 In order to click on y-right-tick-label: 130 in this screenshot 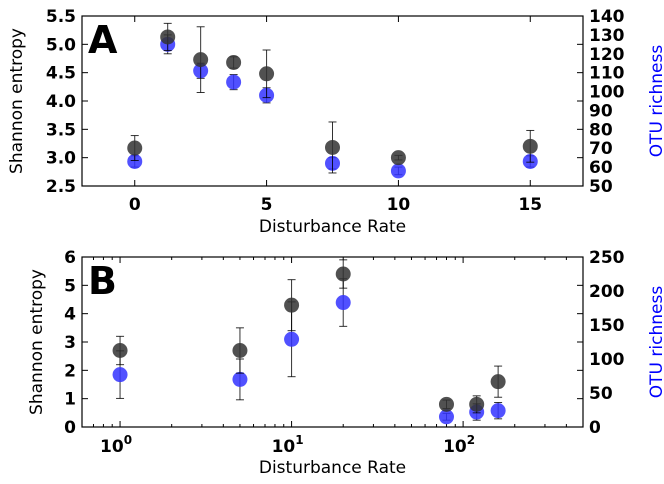, I will do `click(607, 36)`.